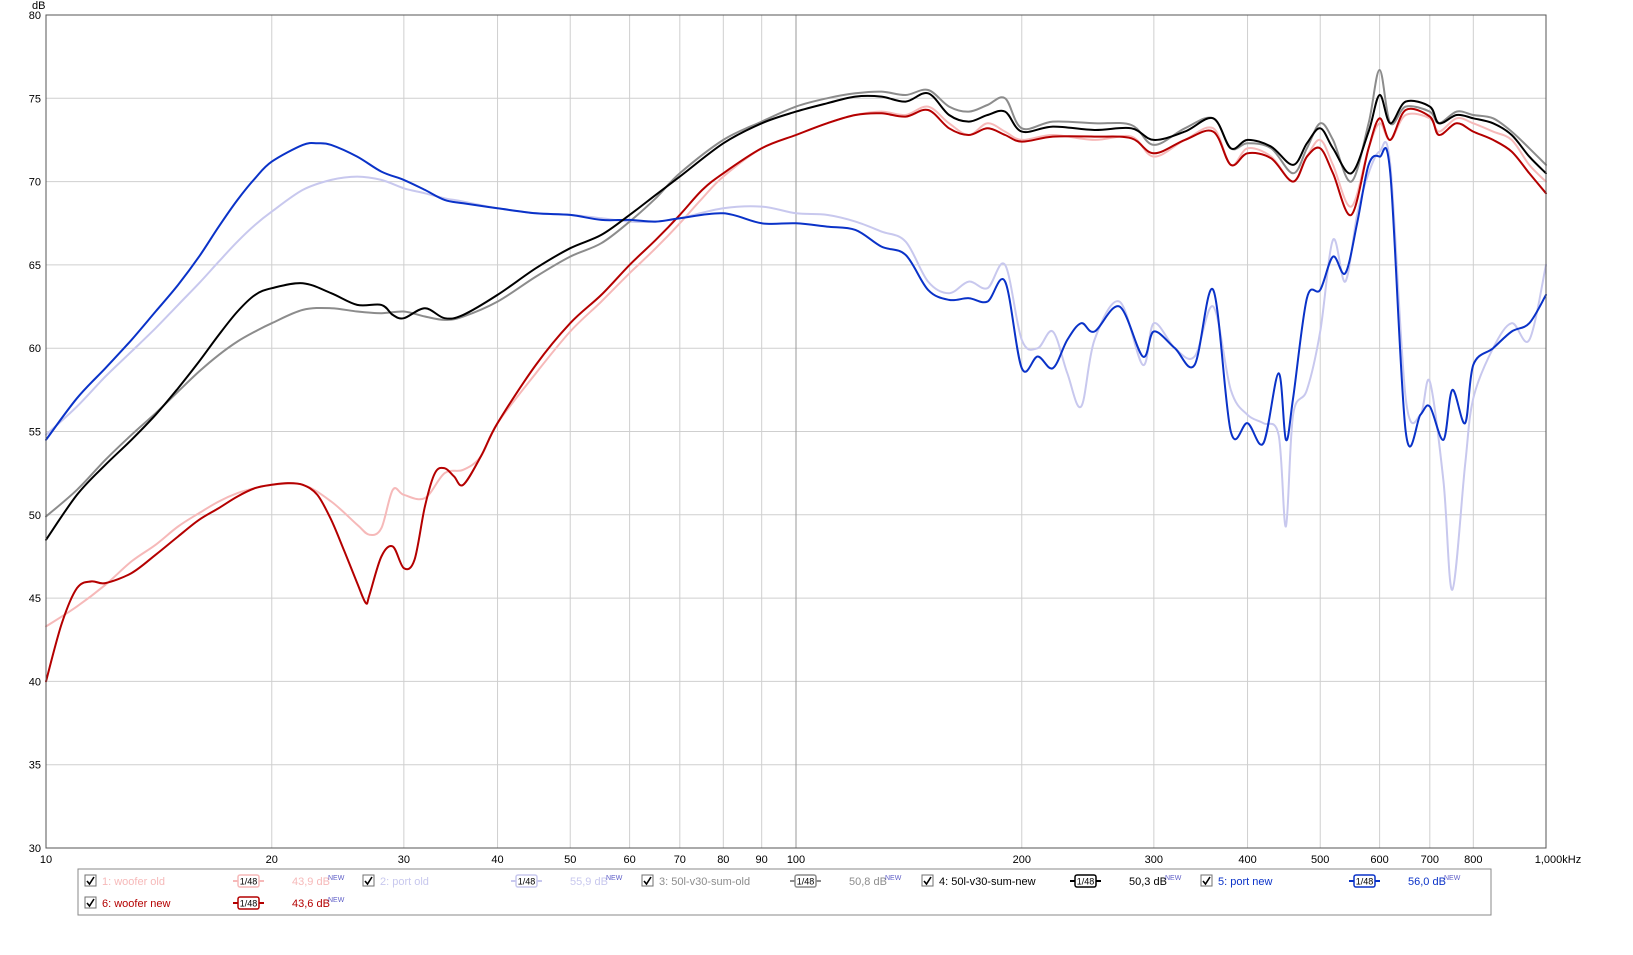 The height and width of the screenshot is (955, 1633). I want to click on x-tick-label: 1,000kHz, so click(1558, 860).